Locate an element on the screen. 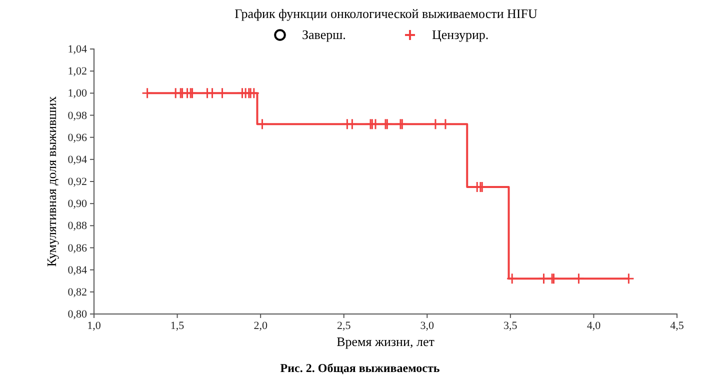 The width and height of the screenshot is (720, 386). legend-label: Заверш. is located at coordinates (324, 34).